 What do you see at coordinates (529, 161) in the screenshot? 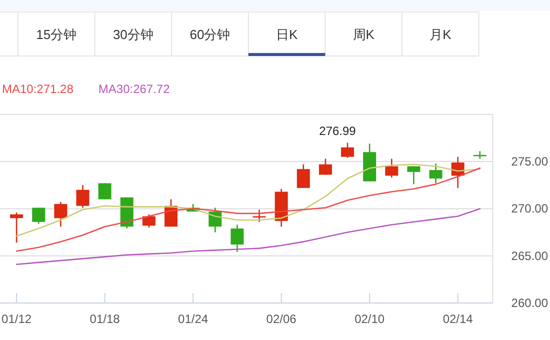
I see `y-tick-label: 275.00` at bounding box center [529, 161].